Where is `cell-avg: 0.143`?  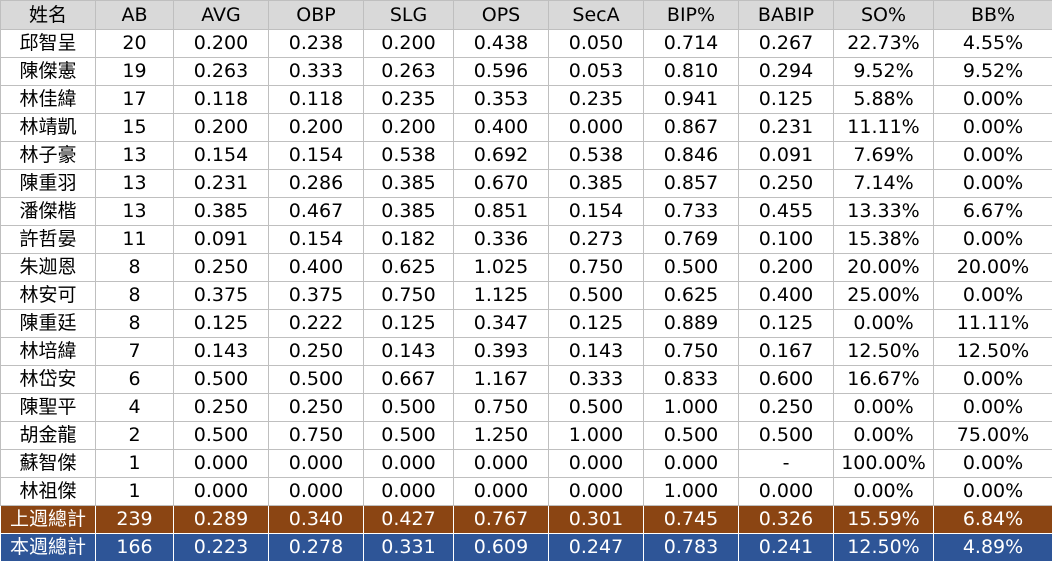 cell-avg: 0.143 is located at coordinates (221, 352).